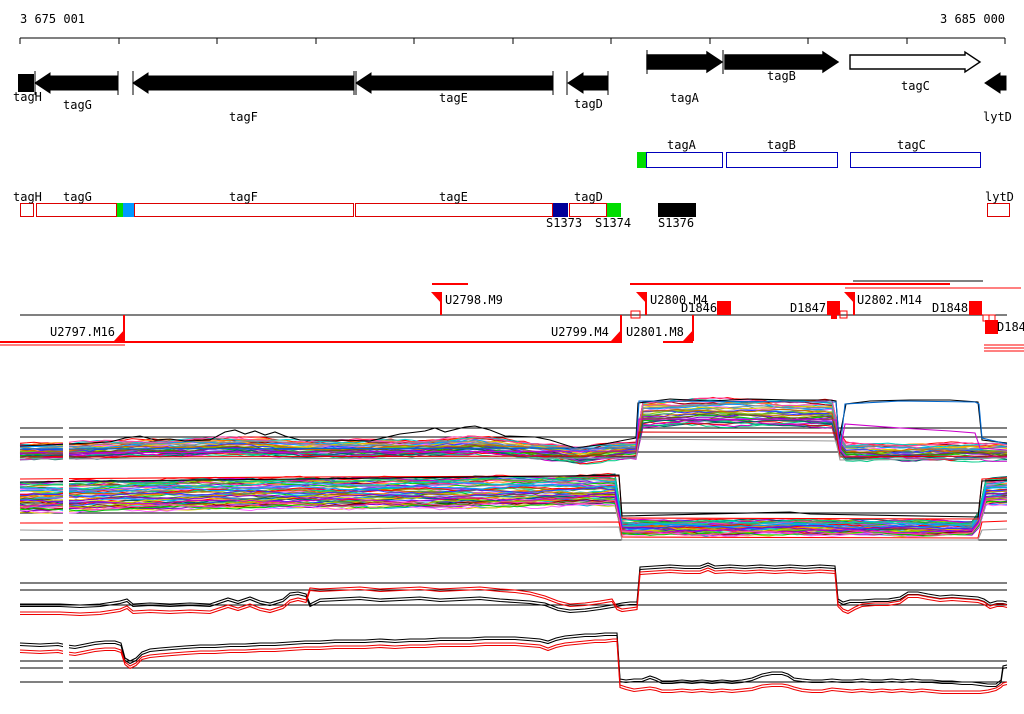 This screenshot has width=1024, height=714. Describe the element at coordinates (699, 308) in the screenshot. I see `segment-name-D1846: D1846` at that location.